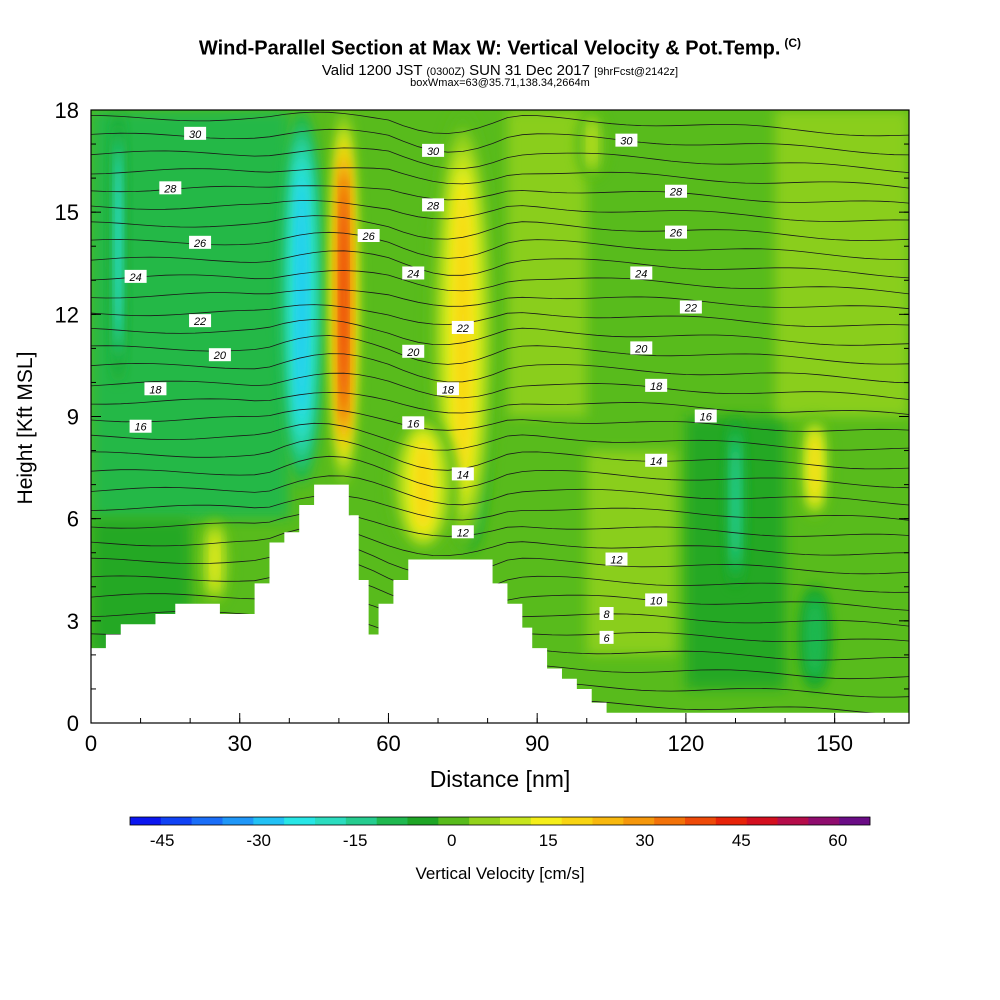 The width and height of the screenshot is (1000, 1000). What do you see at coordinates (793, 43) in the screenshot?
I see `copyright-mark: (C)` at bounding box center [793, 43].